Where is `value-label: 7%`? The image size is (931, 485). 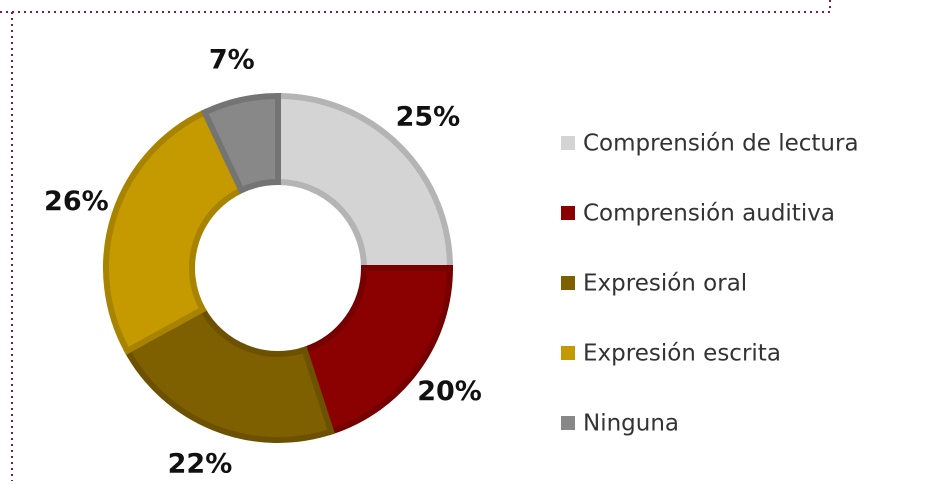
value-label: 7% is located at coordinates (232, 60).